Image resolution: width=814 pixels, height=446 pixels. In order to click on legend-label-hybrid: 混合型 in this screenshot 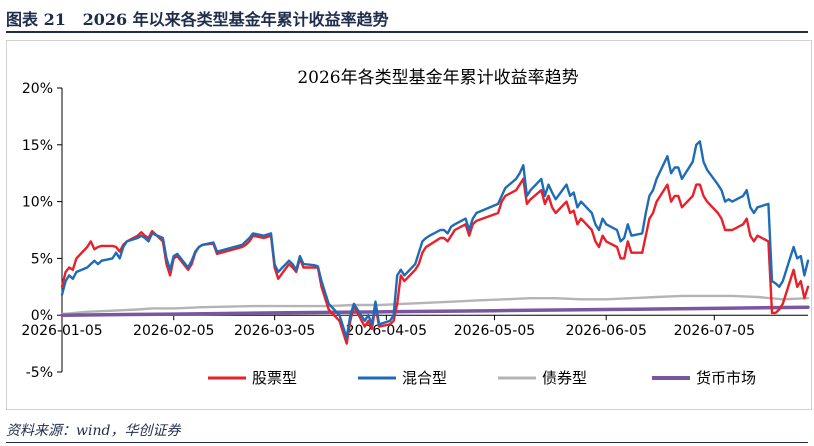, I will do `click(424, 378)`.